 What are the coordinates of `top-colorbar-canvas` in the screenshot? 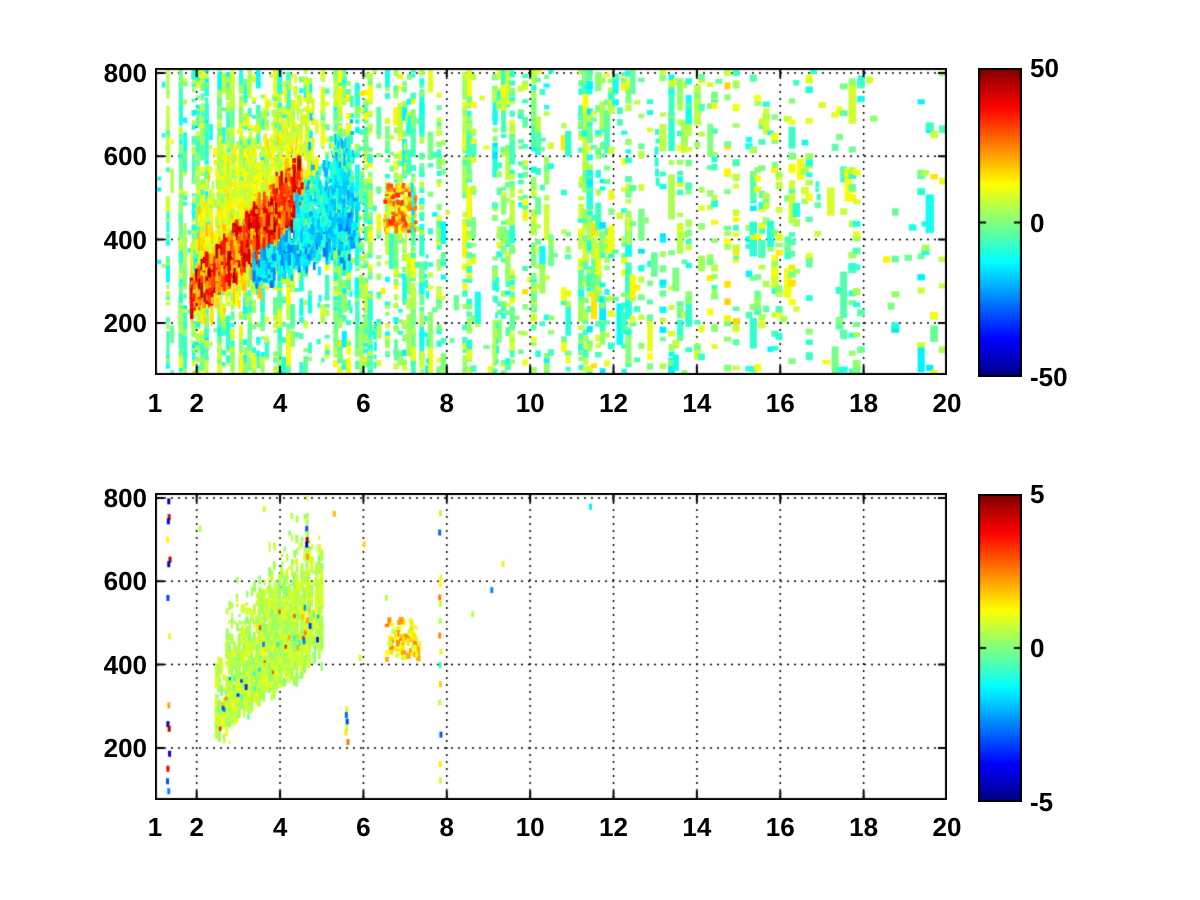 It's located at (1000, 222).